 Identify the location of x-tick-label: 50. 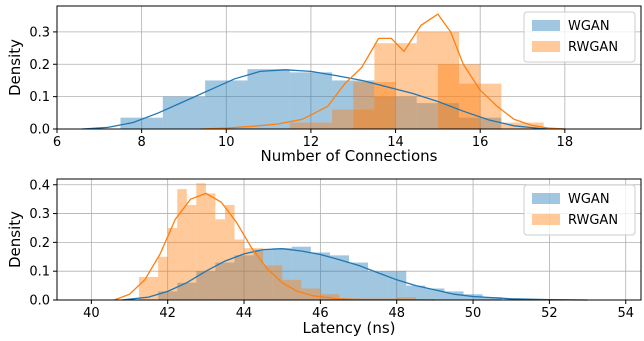
(473, 313).